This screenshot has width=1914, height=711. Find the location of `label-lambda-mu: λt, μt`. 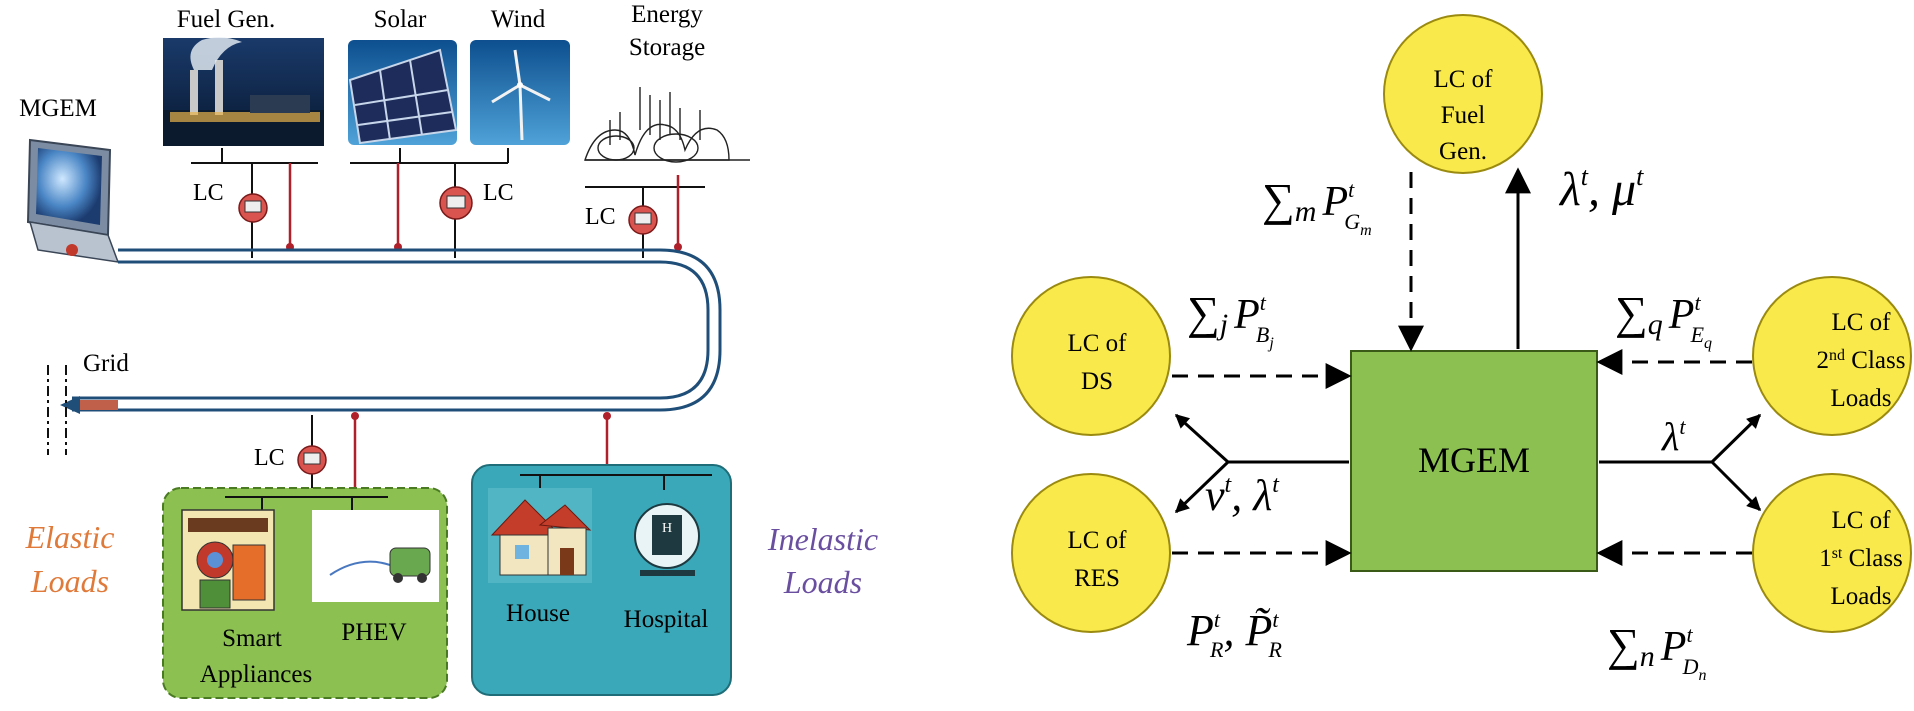

label-lambda-mu: λt, μt is located at coordinates (1601, 189).